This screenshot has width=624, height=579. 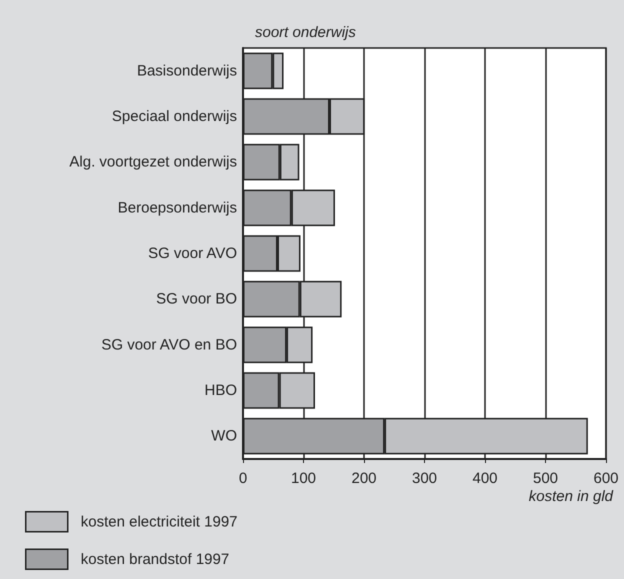 I want to click on x-tick-label: 600, so click(x=606, y=478).